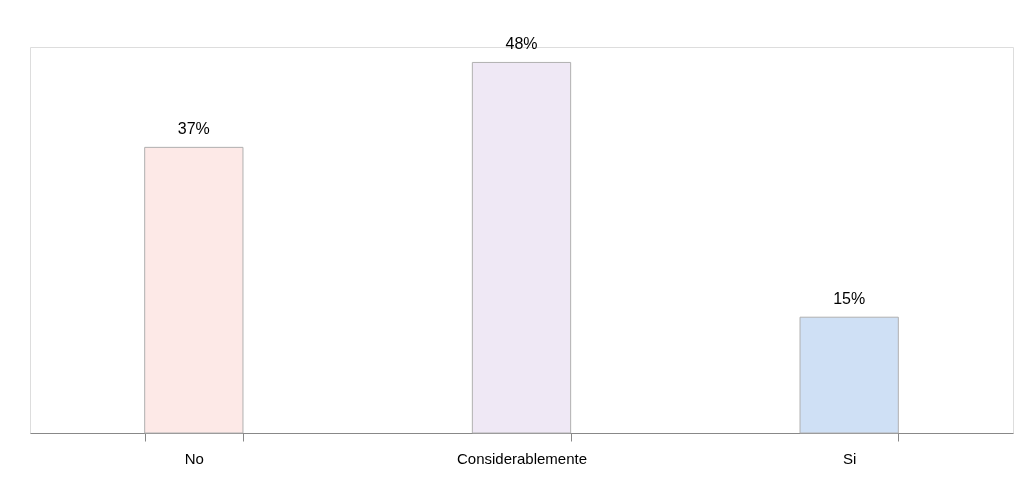  What do you see at coordinates (522, 458) in the screenshot?
I see `x-tick-label: Considerablemente` at bounding box center [522, 458].